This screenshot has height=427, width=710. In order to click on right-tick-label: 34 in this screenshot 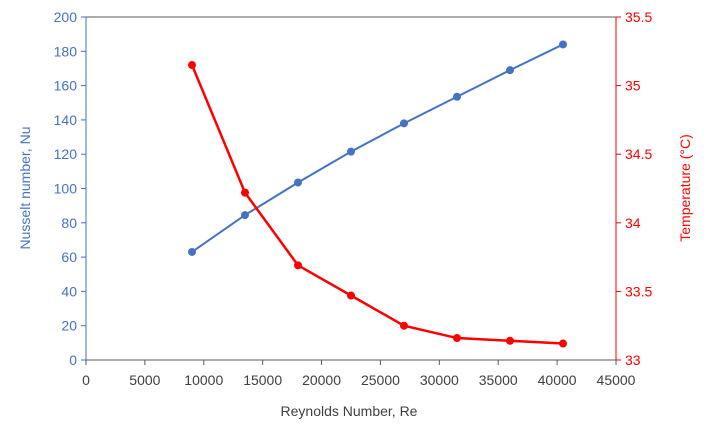, I will do `click(633, 223)`.